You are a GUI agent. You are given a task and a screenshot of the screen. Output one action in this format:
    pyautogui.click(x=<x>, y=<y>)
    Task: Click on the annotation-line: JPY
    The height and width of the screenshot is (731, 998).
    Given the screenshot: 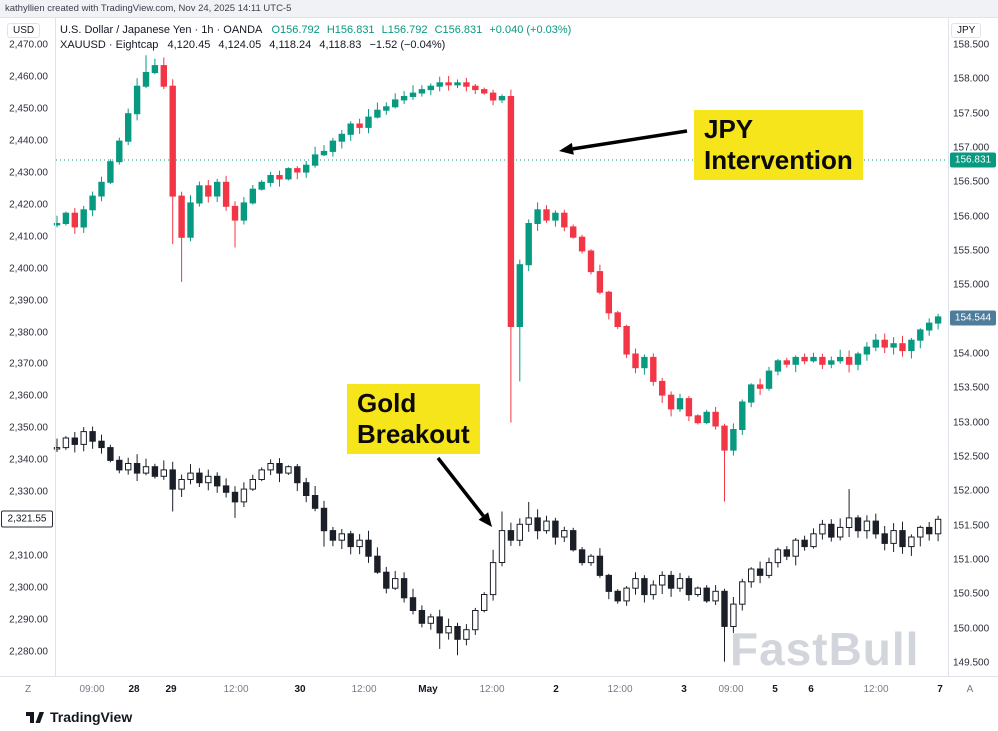 What is the action you would take?
    pyautogui.click(x=729, y=129)
    